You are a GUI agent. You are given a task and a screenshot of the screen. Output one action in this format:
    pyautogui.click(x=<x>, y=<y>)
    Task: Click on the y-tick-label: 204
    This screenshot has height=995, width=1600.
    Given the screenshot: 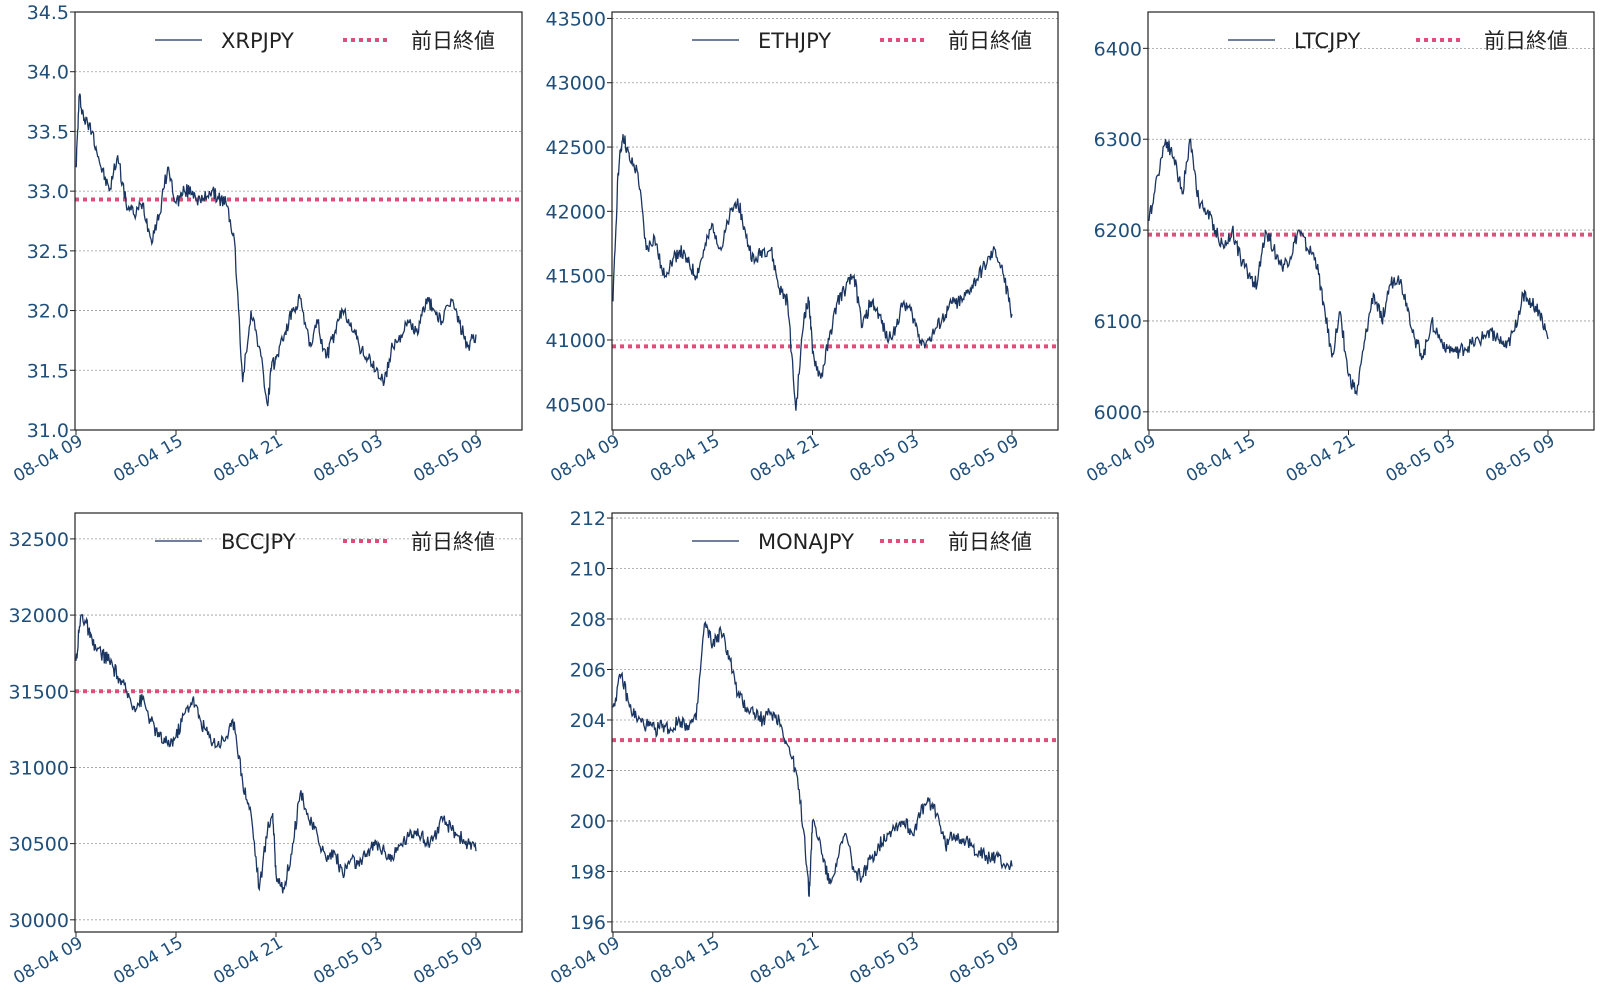 What is the action you would take?
    pyautogui.click(x=588, y=721)
    